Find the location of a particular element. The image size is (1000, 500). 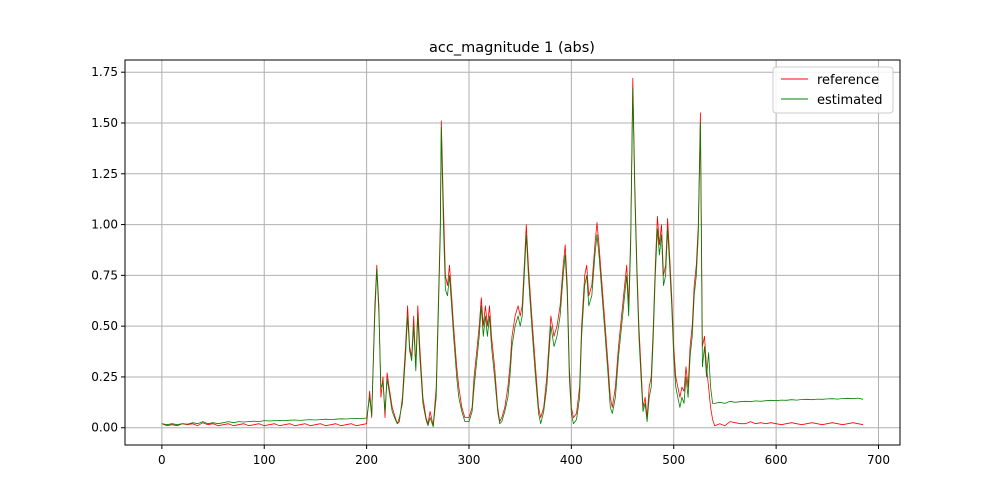

x-tick-label: 700 is located at coordinates (878, 460).